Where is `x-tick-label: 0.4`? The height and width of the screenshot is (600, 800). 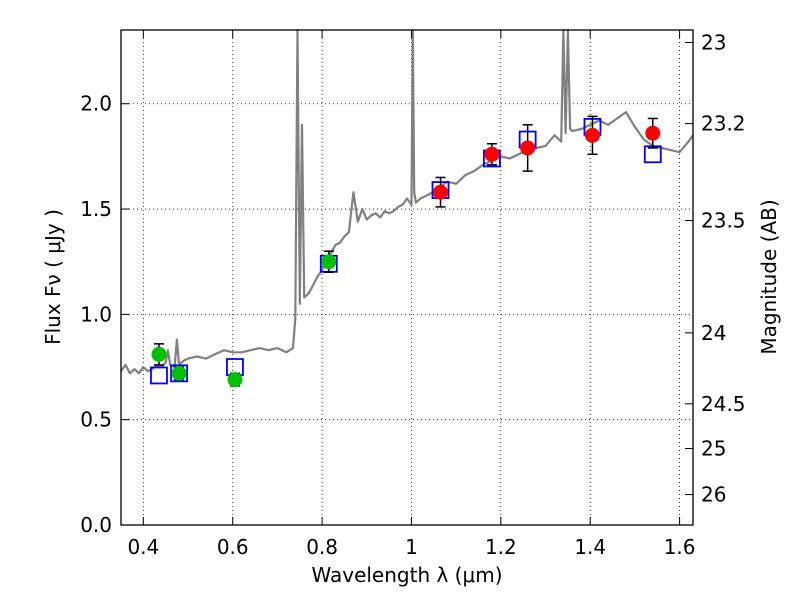 x-tick-label: 0.4 is located at coordinates (143, 547).